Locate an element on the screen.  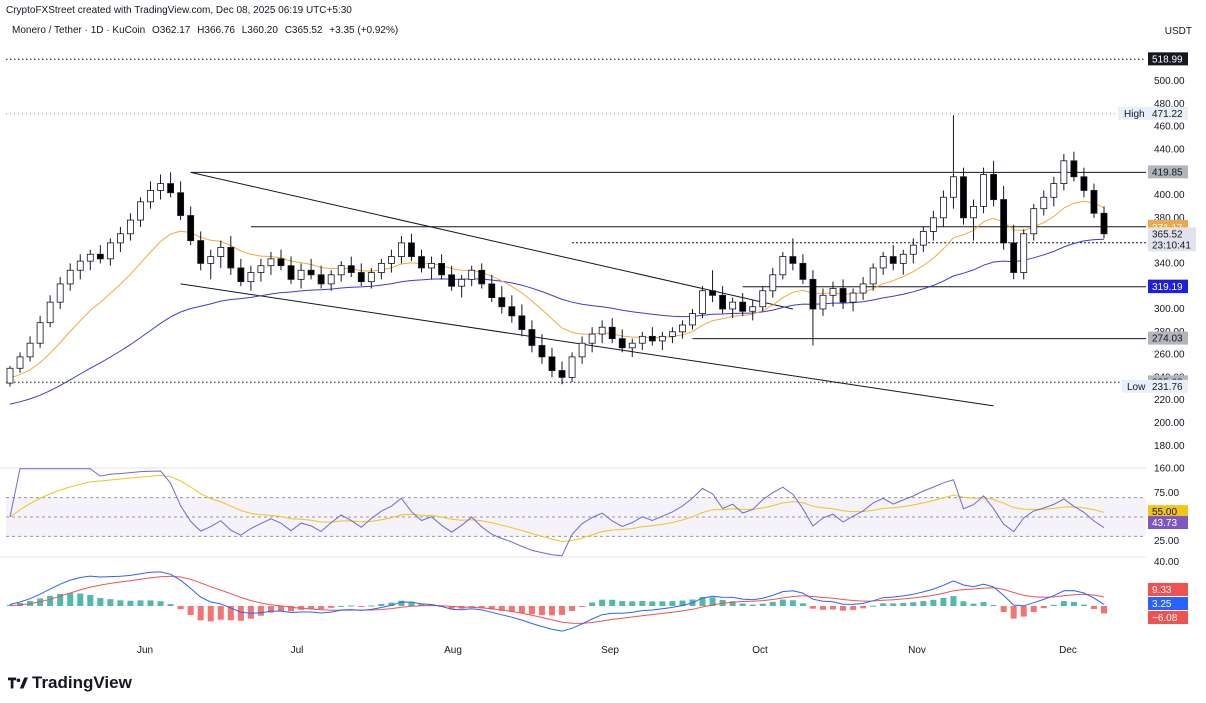
ohlc-close: C365.52 is located at coordinates (303, 30).